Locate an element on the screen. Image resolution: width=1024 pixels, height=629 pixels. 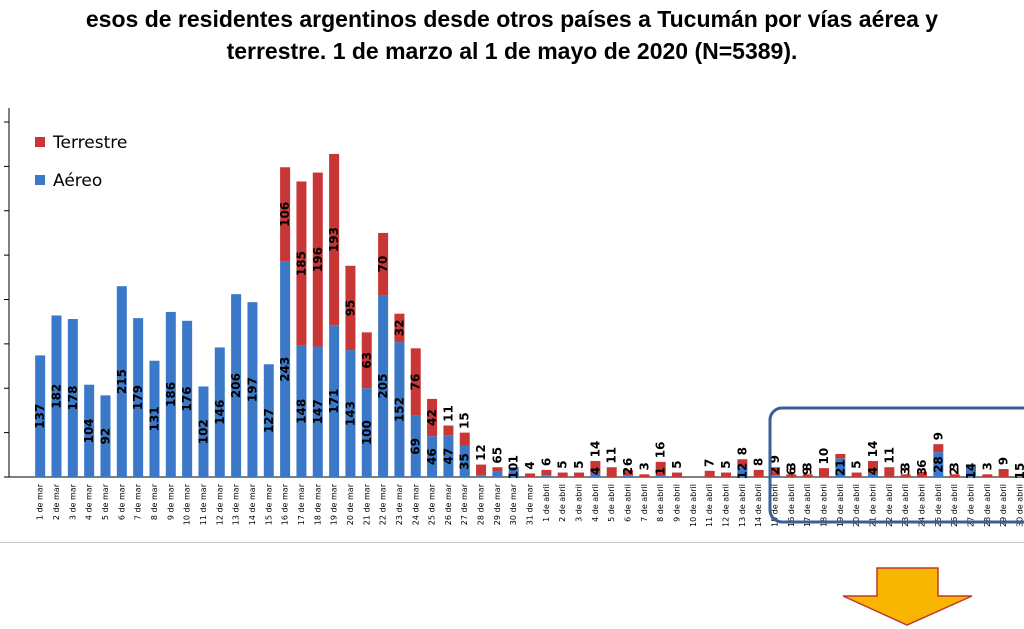
x-tick-label: 10 de abril is located at coordinates (693, 505).